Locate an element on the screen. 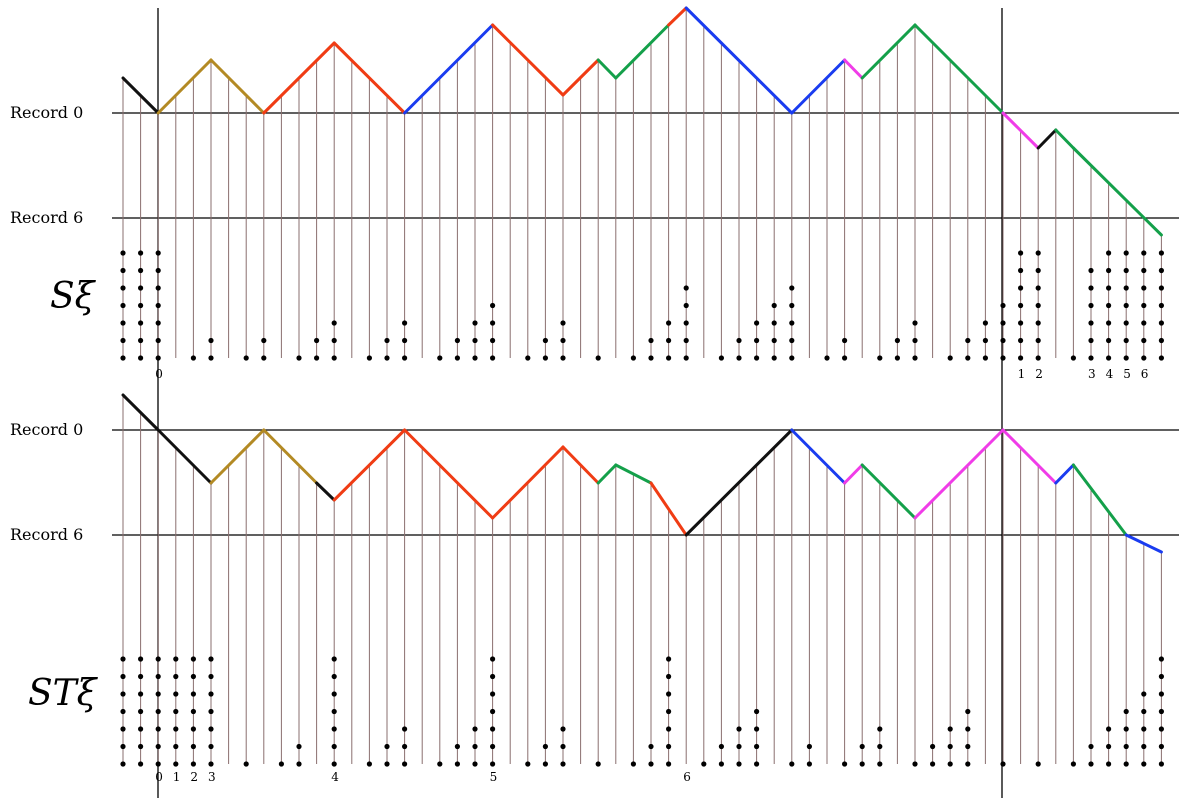 The image size is (1179, 803). tick-label-top: 6 is located at coordinates (1145, 374).